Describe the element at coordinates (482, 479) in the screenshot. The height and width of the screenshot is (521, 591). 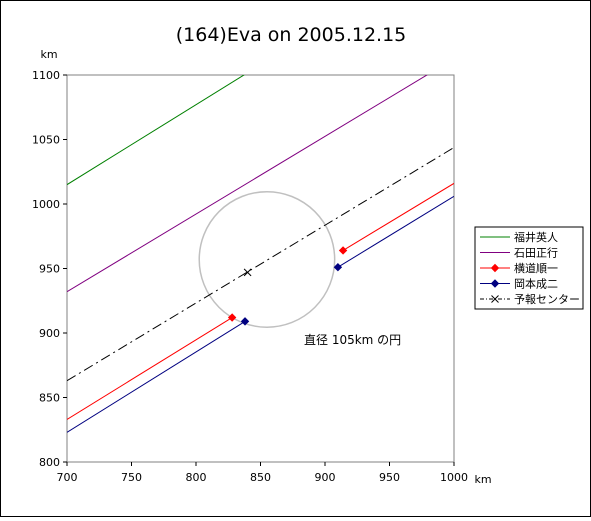
I see `x-axis-unit-label: km` at that location.